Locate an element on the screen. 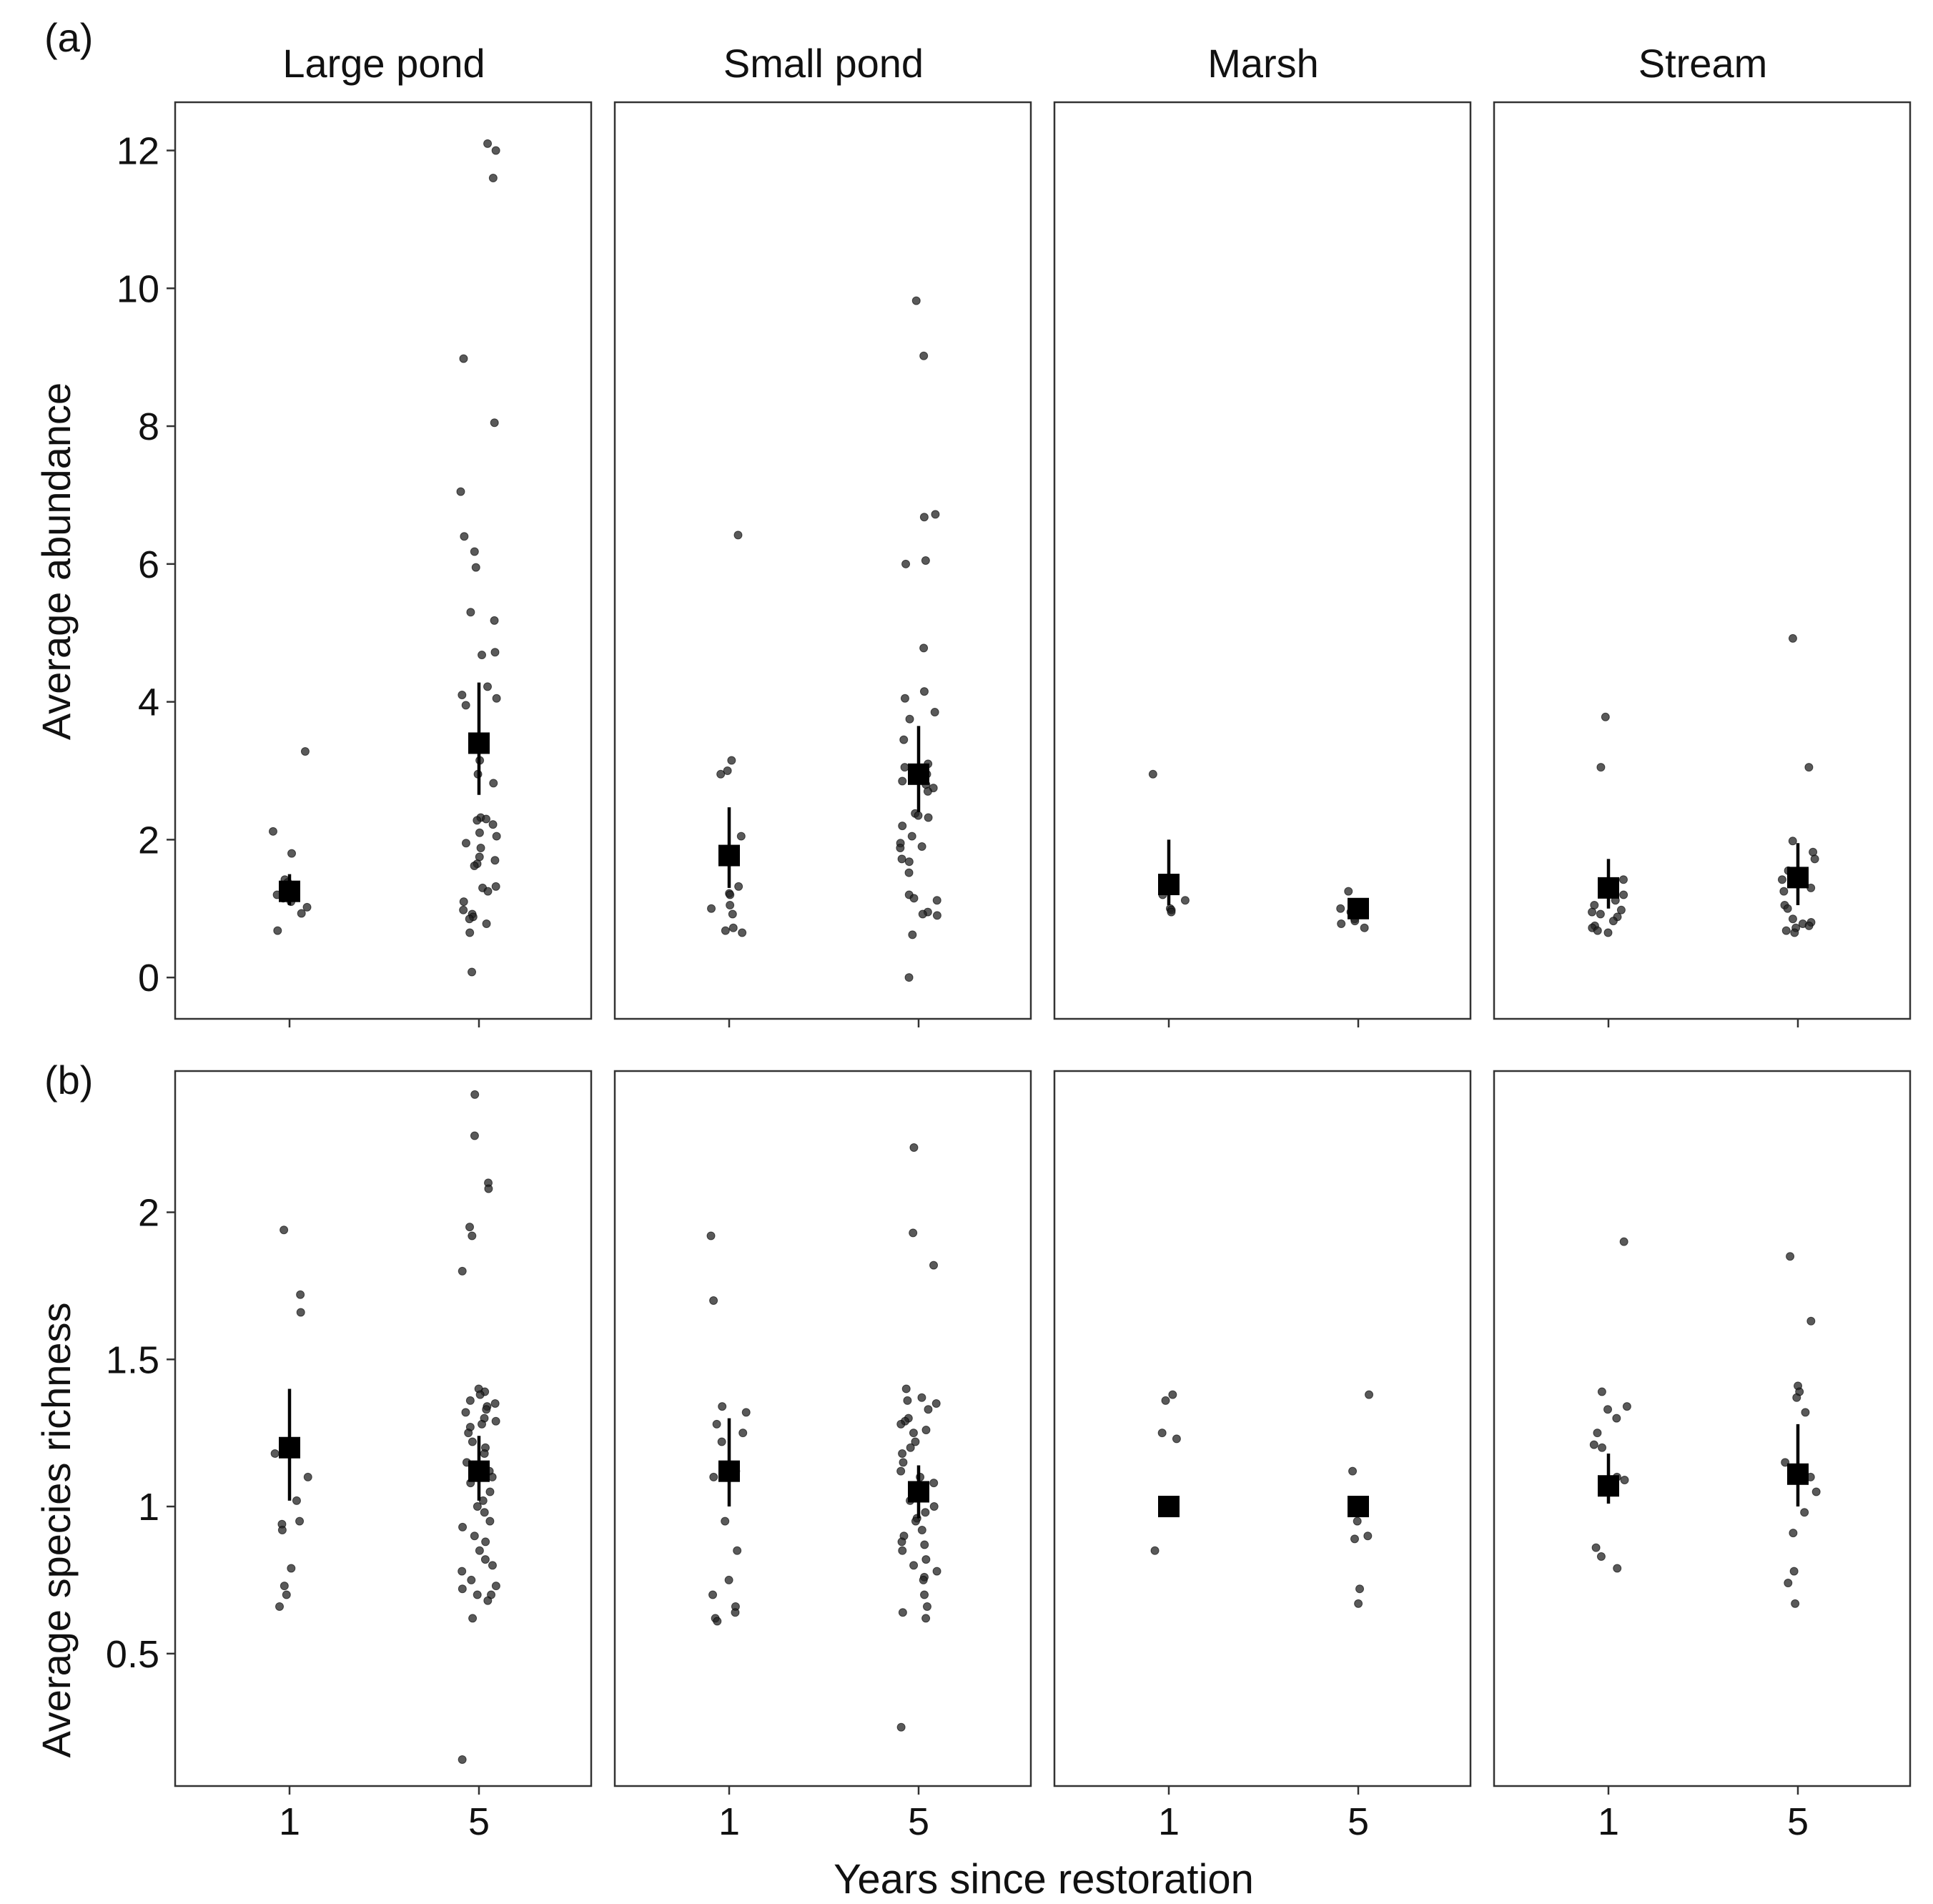 Image resolution: width=1933 pixels, height=1904 pixels. y-tick-label: 1.5 is located at coordinates (132, 1359).